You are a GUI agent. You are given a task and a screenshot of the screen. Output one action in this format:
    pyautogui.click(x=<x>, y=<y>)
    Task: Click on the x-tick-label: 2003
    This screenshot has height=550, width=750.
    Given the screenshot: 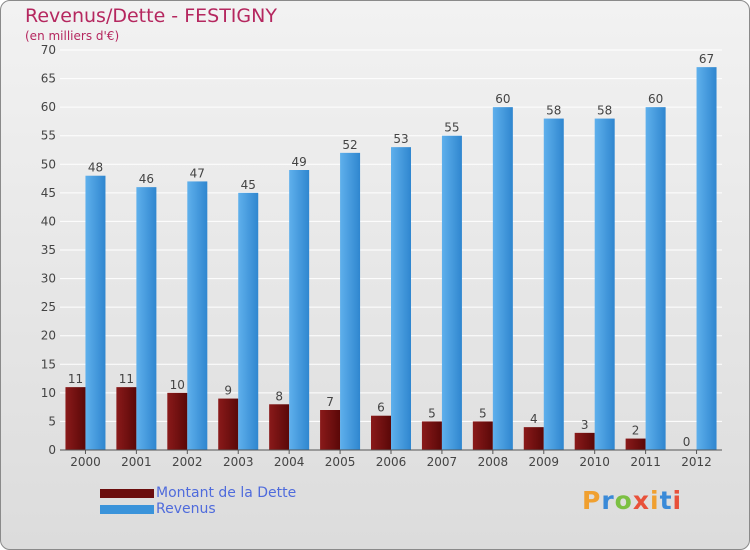 What is the action you would take?
    pyautogui.click(x=238, y=462)
    